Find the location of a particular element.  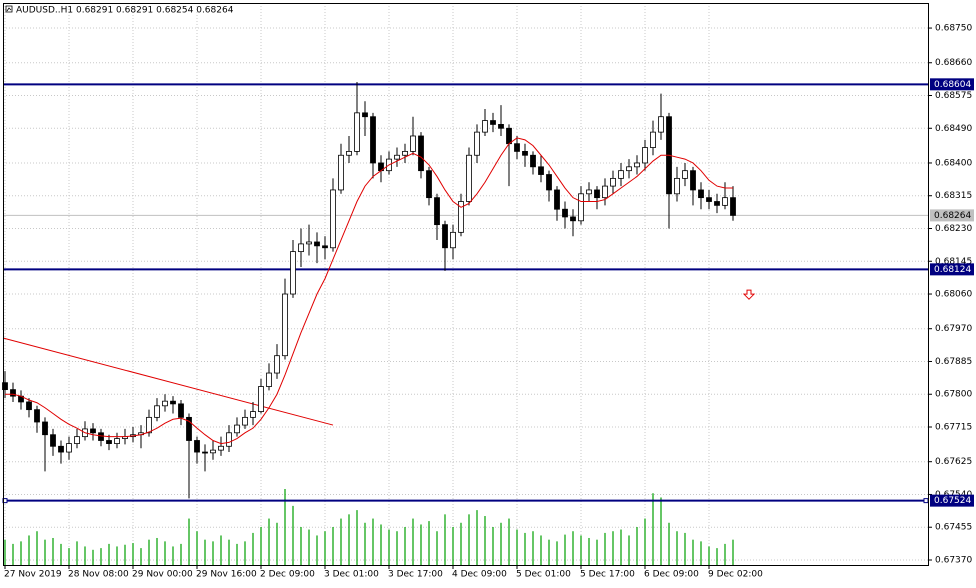

x-tick-label: 29 Nov 16:00 is located at coordinates (226, 575).